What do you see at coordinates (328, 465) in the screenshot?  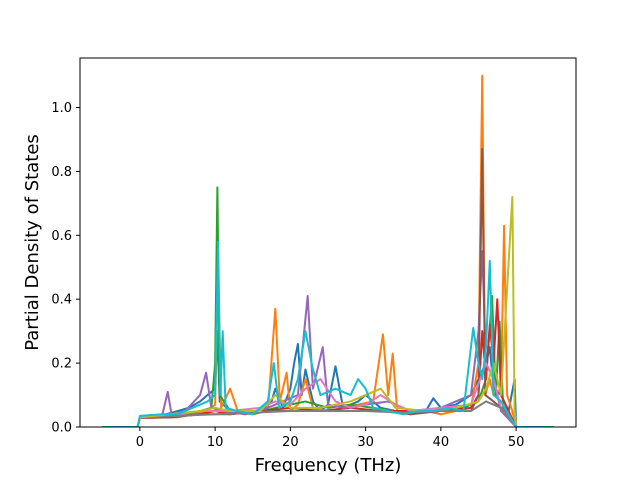 I see `x-axis-label: Frequency (THz)` at bounding box center [328, 465].